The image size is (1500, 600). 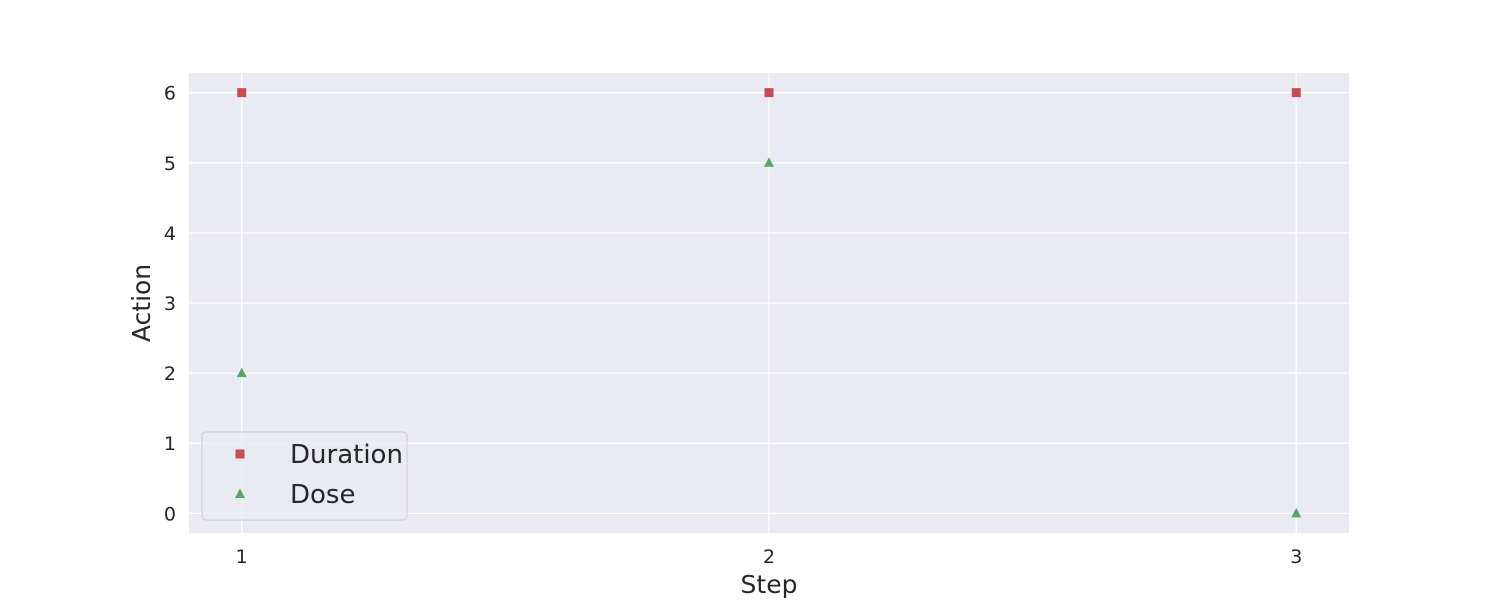 I want to click on legend-dose-marker, so click(x=240, y=493).